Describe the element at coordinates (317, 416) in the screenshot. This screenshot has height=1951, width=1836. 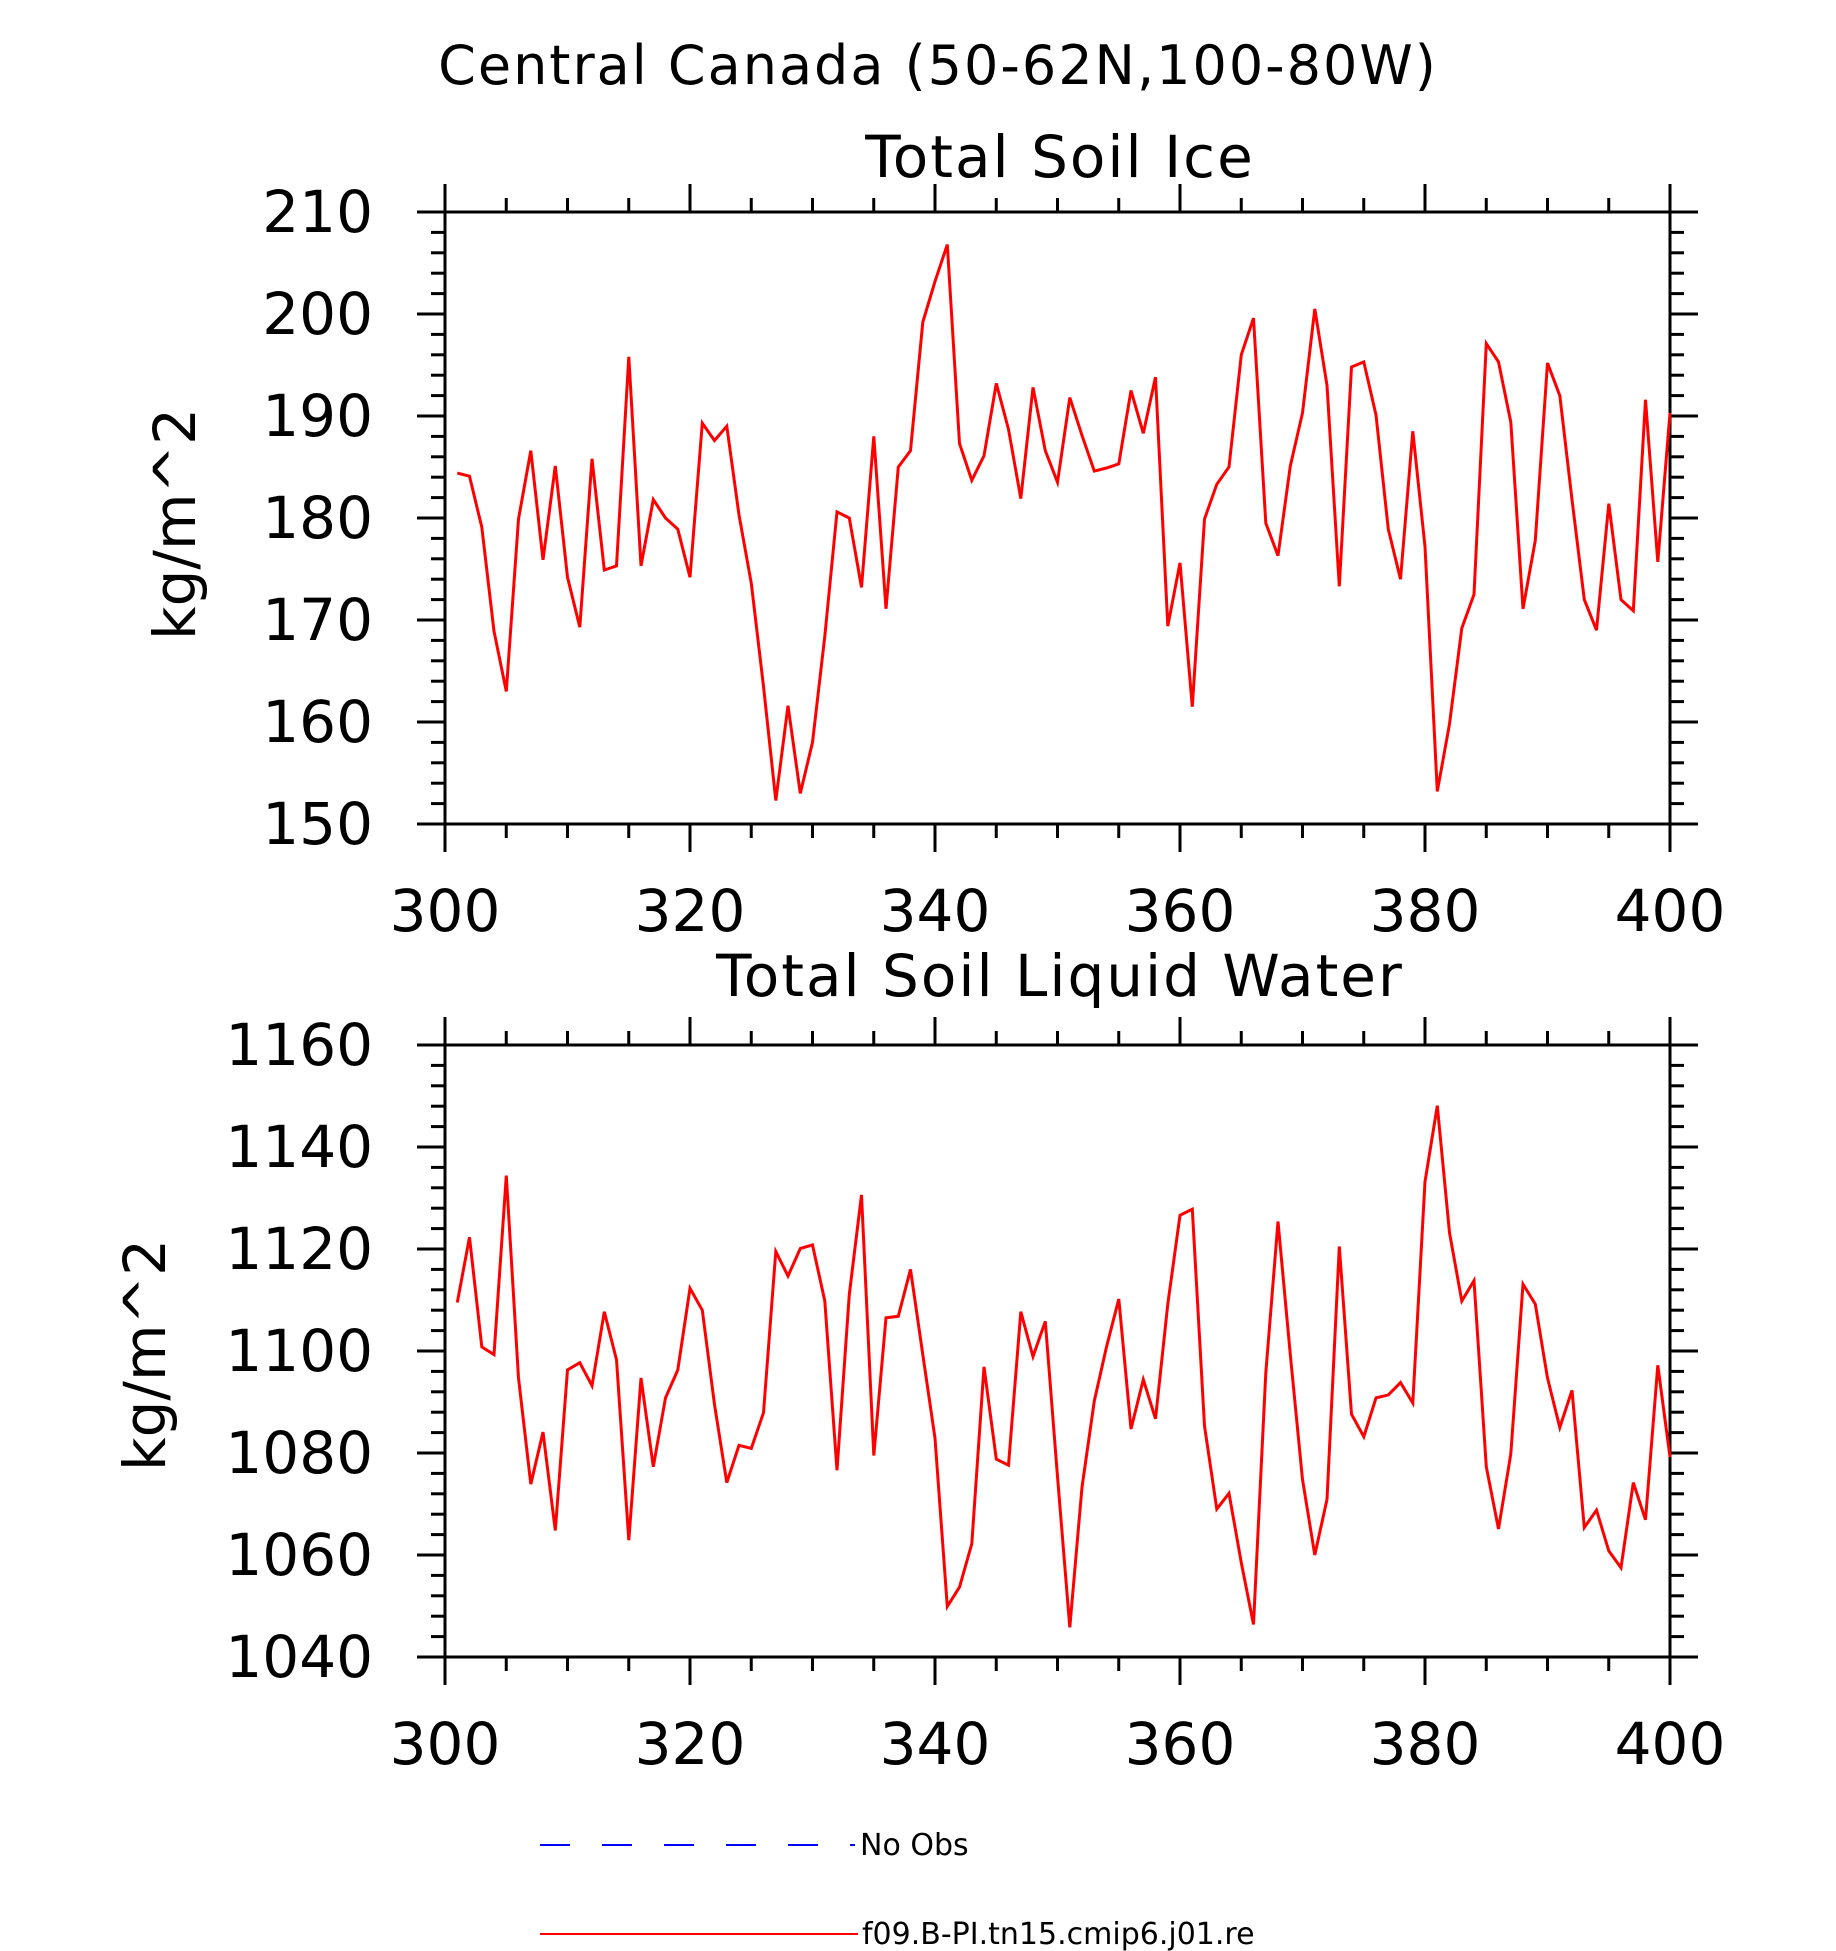
I see `y-tick-label: 190` at that location.